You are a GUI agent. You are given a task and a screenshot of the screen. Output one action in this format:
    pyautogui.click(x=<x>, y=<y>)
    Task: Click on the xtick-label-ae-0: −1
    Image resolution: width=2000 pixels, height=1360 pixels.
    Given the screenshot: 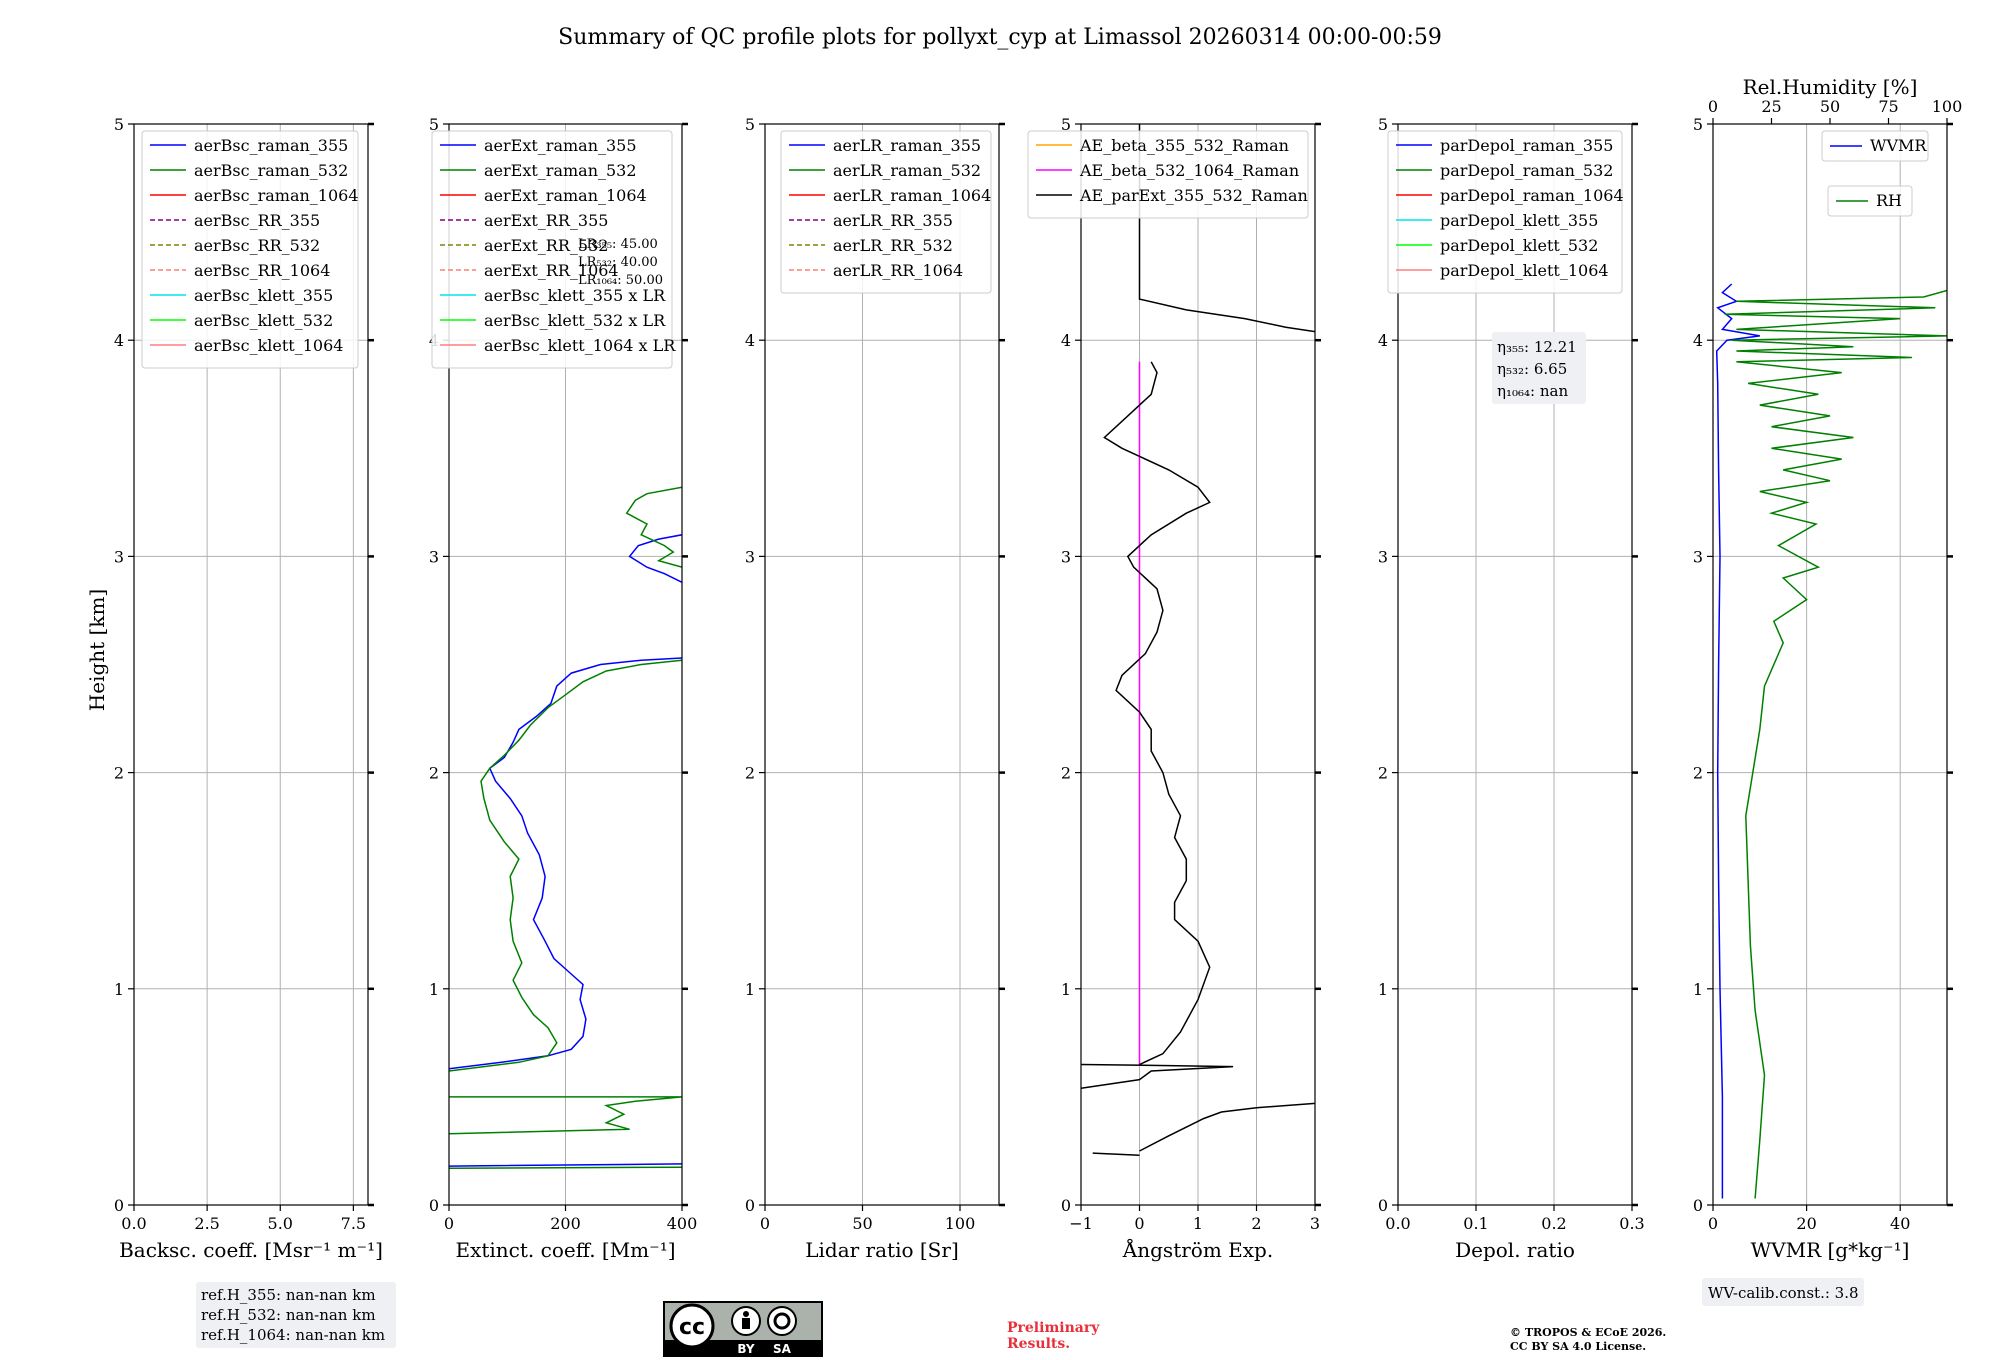 What is the action you would take?
    pyautogui.click(x=1081, y=1223)
    